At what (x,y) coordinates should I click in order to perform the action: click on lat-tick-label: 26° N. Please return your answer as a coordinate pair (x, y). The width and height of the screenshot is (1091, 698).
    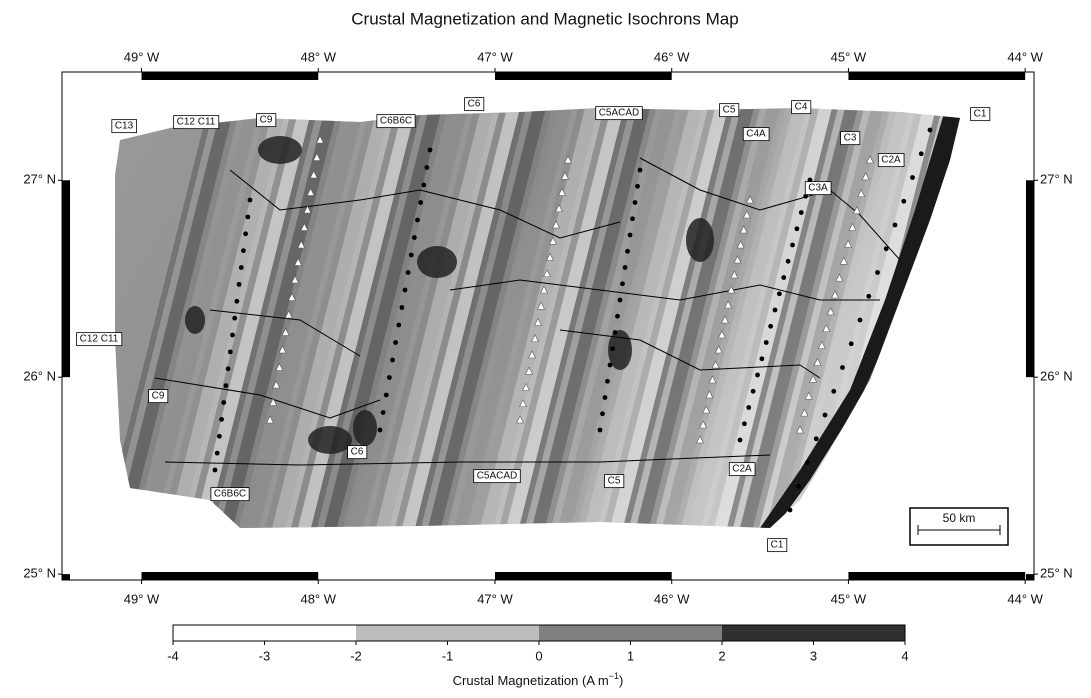
    Looking at the image, I should click on (1056, 376).